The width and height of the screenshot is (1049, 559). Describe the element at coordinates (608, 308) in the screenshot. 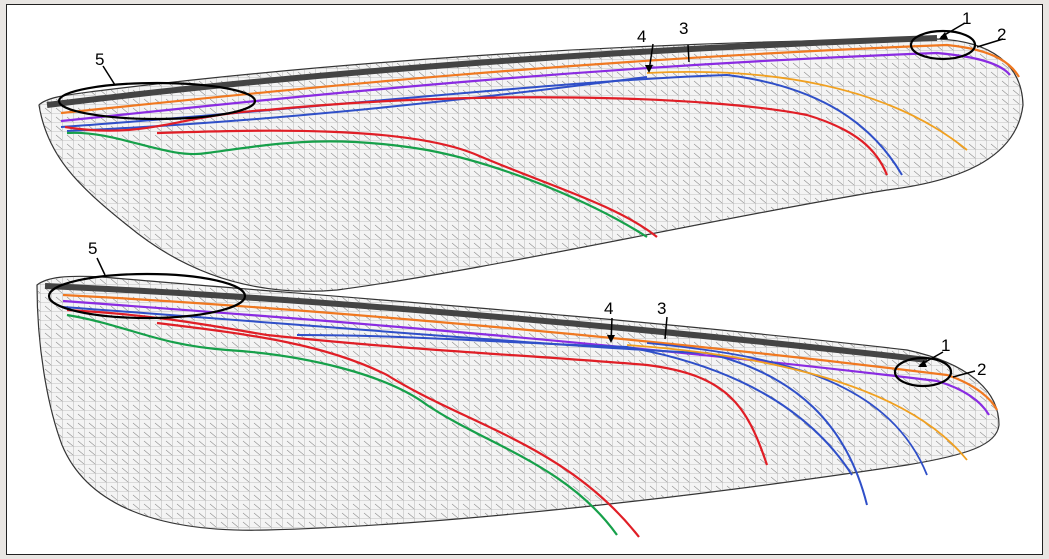

I see `bottom-wing-label-4: 4` at that location.